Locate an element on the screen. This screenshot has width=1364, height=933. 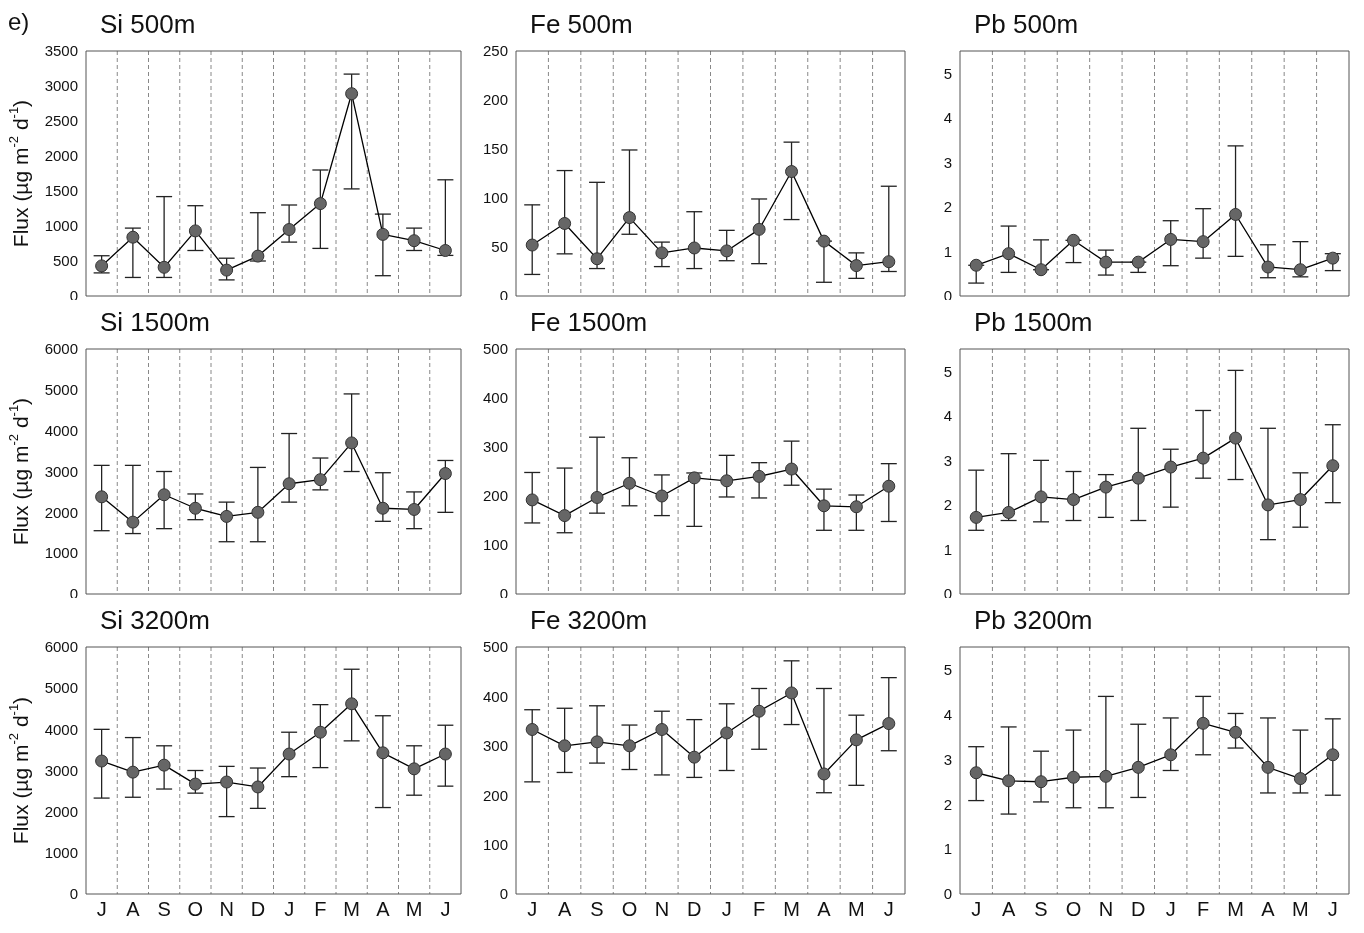
chart-title: Pb 1500m is located at coordinates (1033, 322).